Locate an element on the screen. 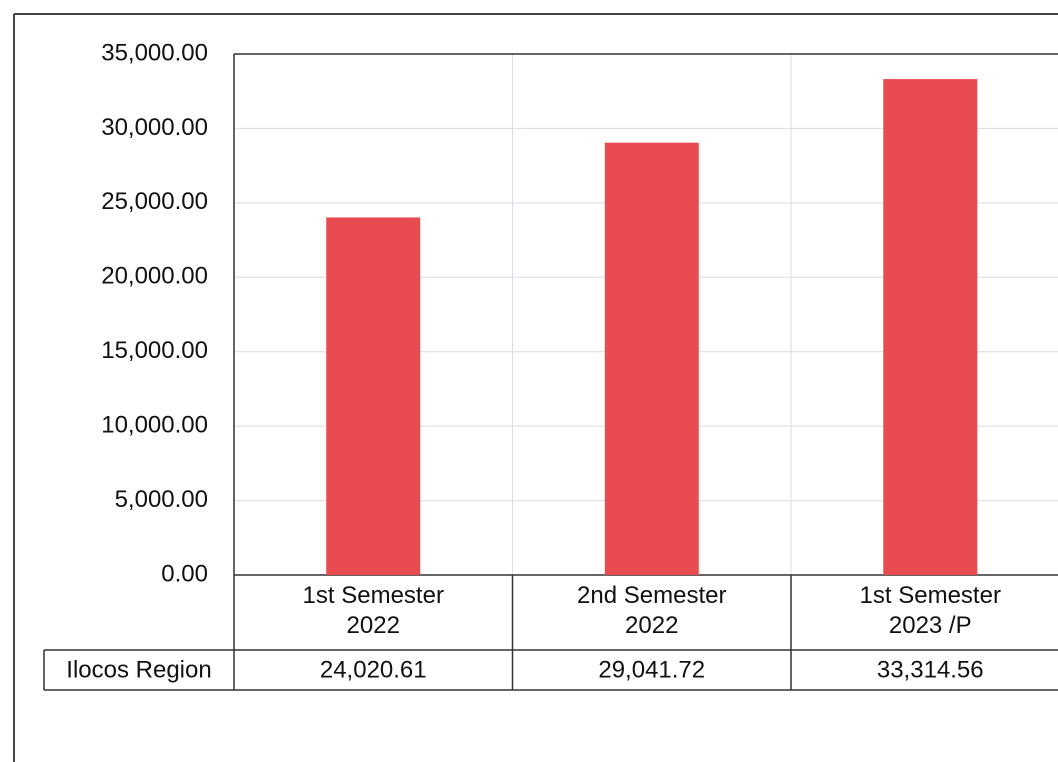  y-tick-label: 20,000.00 is located at coordinates (154, 276).